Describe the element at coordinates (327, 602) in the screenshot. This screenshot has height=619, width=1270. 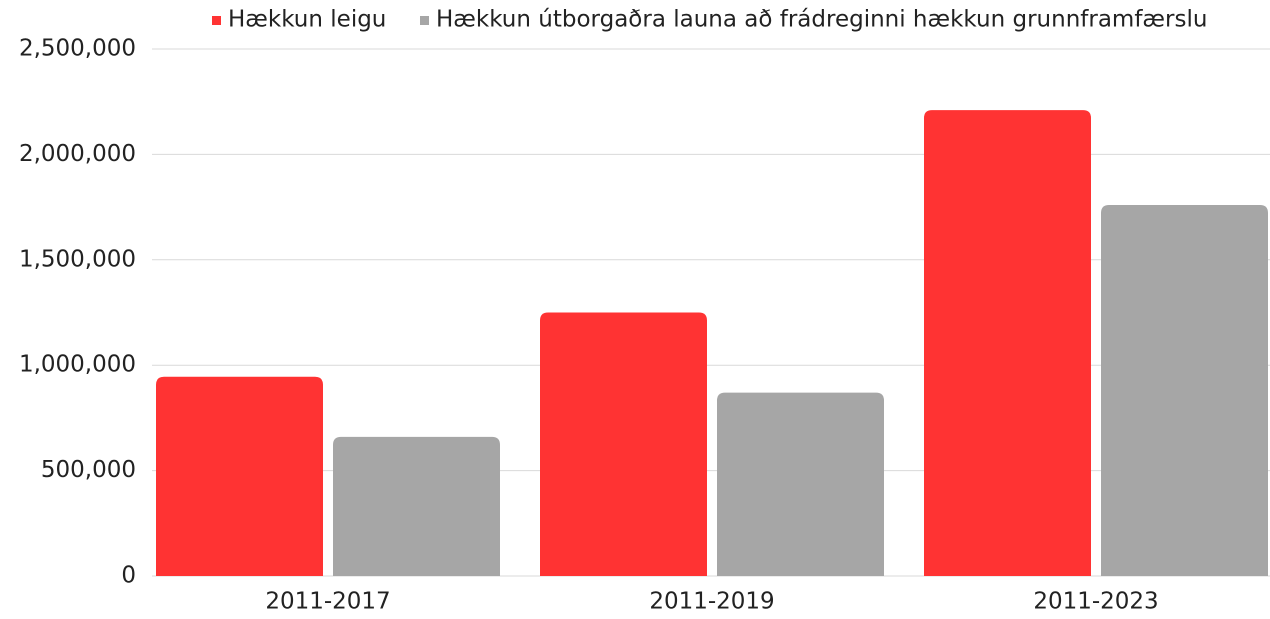
I see `x-tick-label: 2011-2017` at that location.